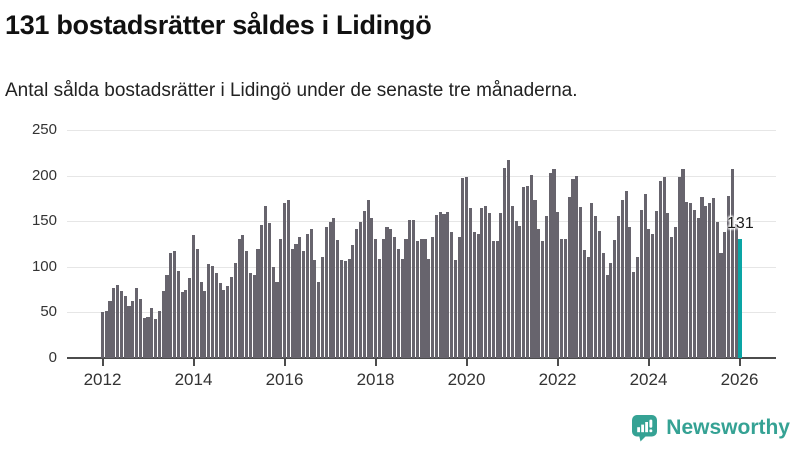 The height and width of the screenshot is (450, 800). I want to click on x-axis-tick-2014, so click(193, 362).